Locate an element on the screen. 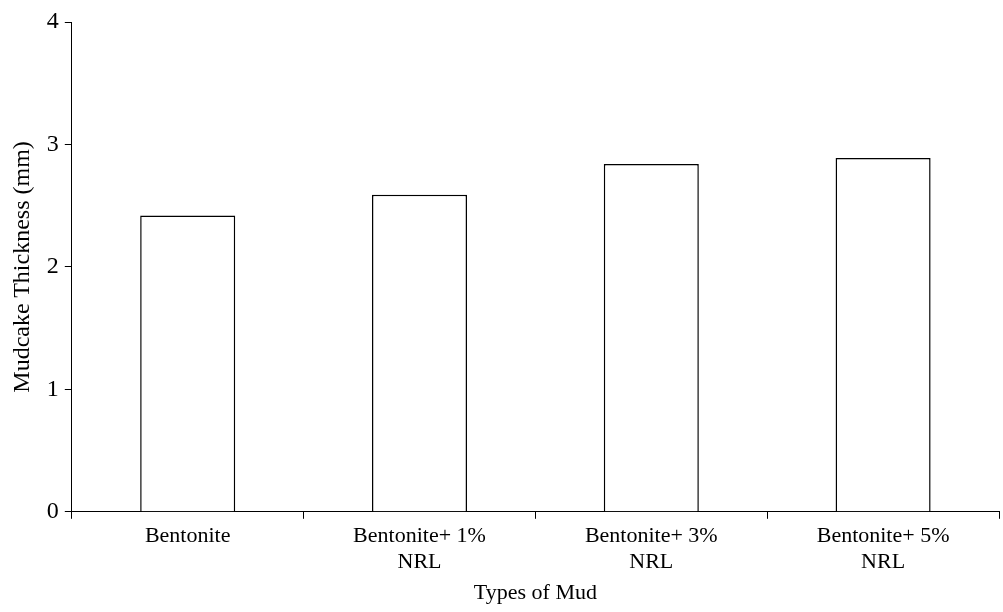 This screenshot has height=612, width=1003. x-tick-label: Bentonite is located at coordinates (187, 534).